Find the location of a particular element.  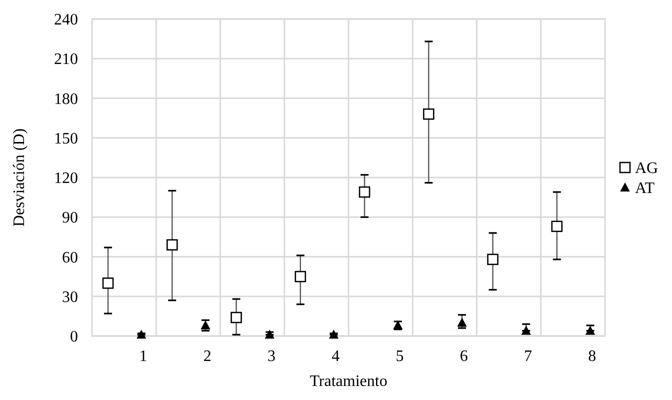

x-axis-title: Tratamiento is located at coordinates (349, 381).